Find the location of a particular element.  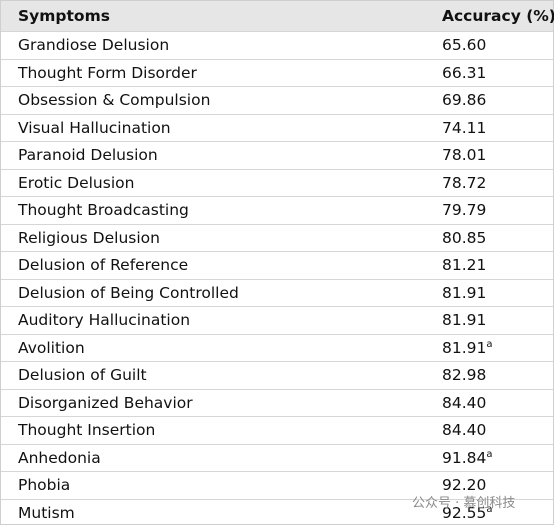

symptom-cell: Erotic Delusion is located at coordinates (76, 183).